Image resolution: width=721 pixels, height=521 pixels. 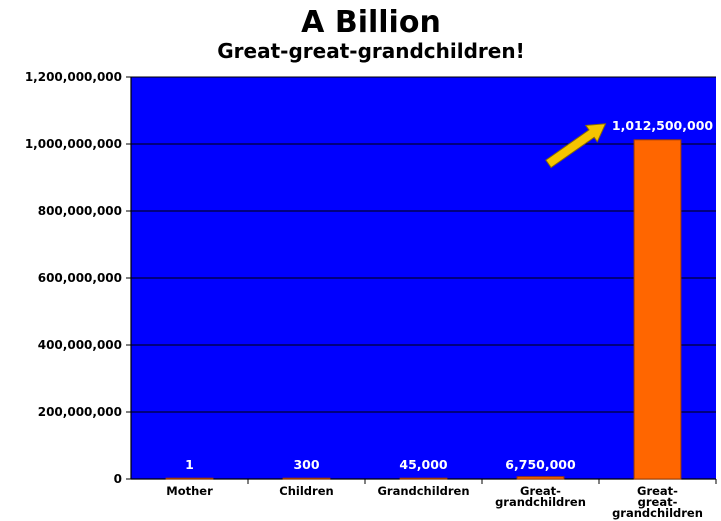 What do you see at coordinates (540, 464) in the screenshot?
I see `bar-value-label: 6,750,000` at bounding box center [540, 464].